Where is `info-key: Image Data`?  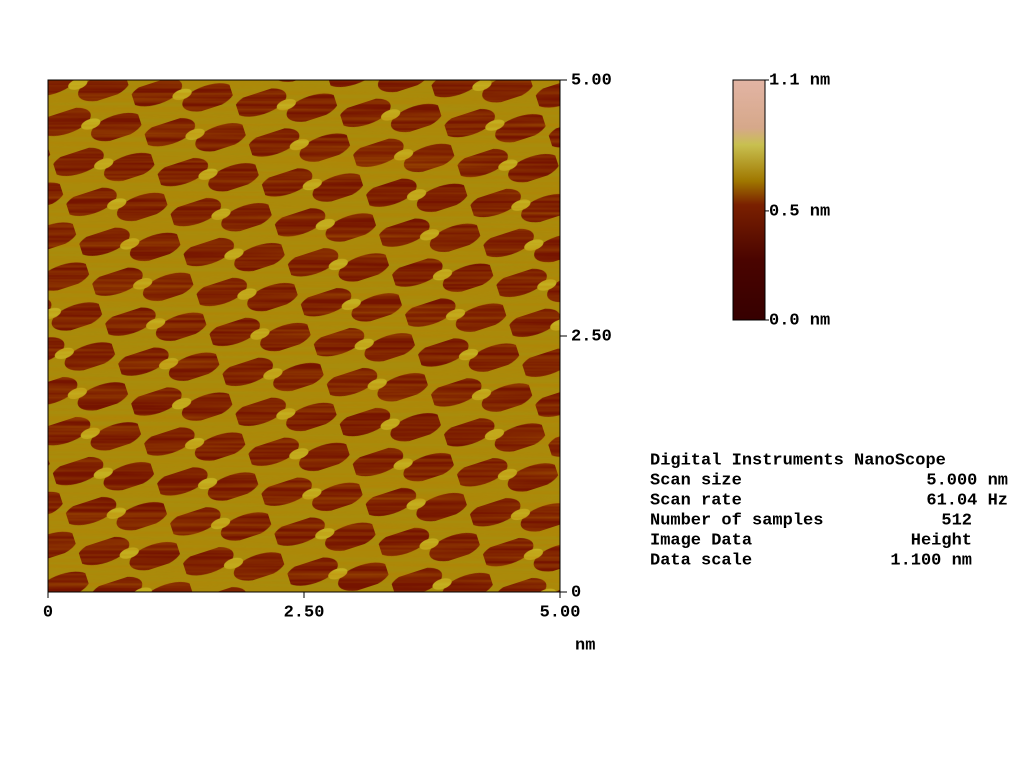
info-key: Image Data is located at coordinates (701, 540).